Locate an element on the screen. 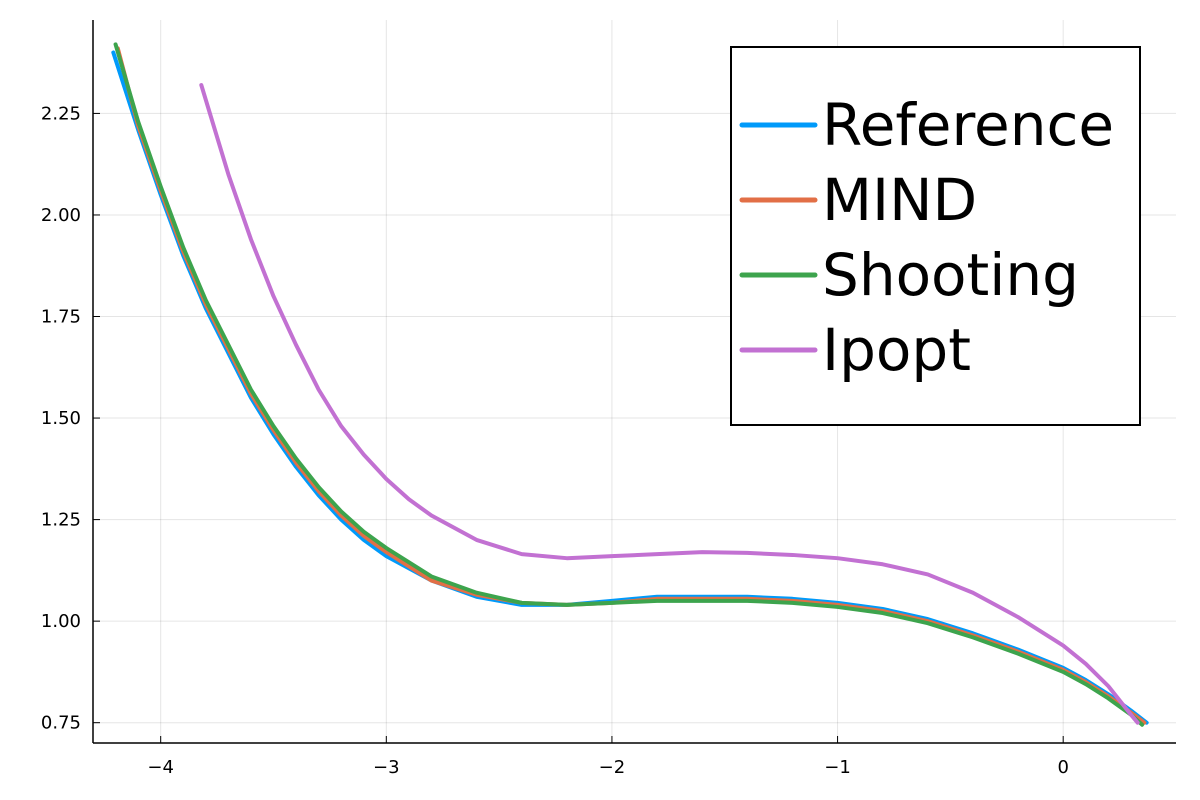 Image resolution: width=1200 pixels, height=800 pixels. y-tick-label: 1.75 is located at coordinates (61, 317).